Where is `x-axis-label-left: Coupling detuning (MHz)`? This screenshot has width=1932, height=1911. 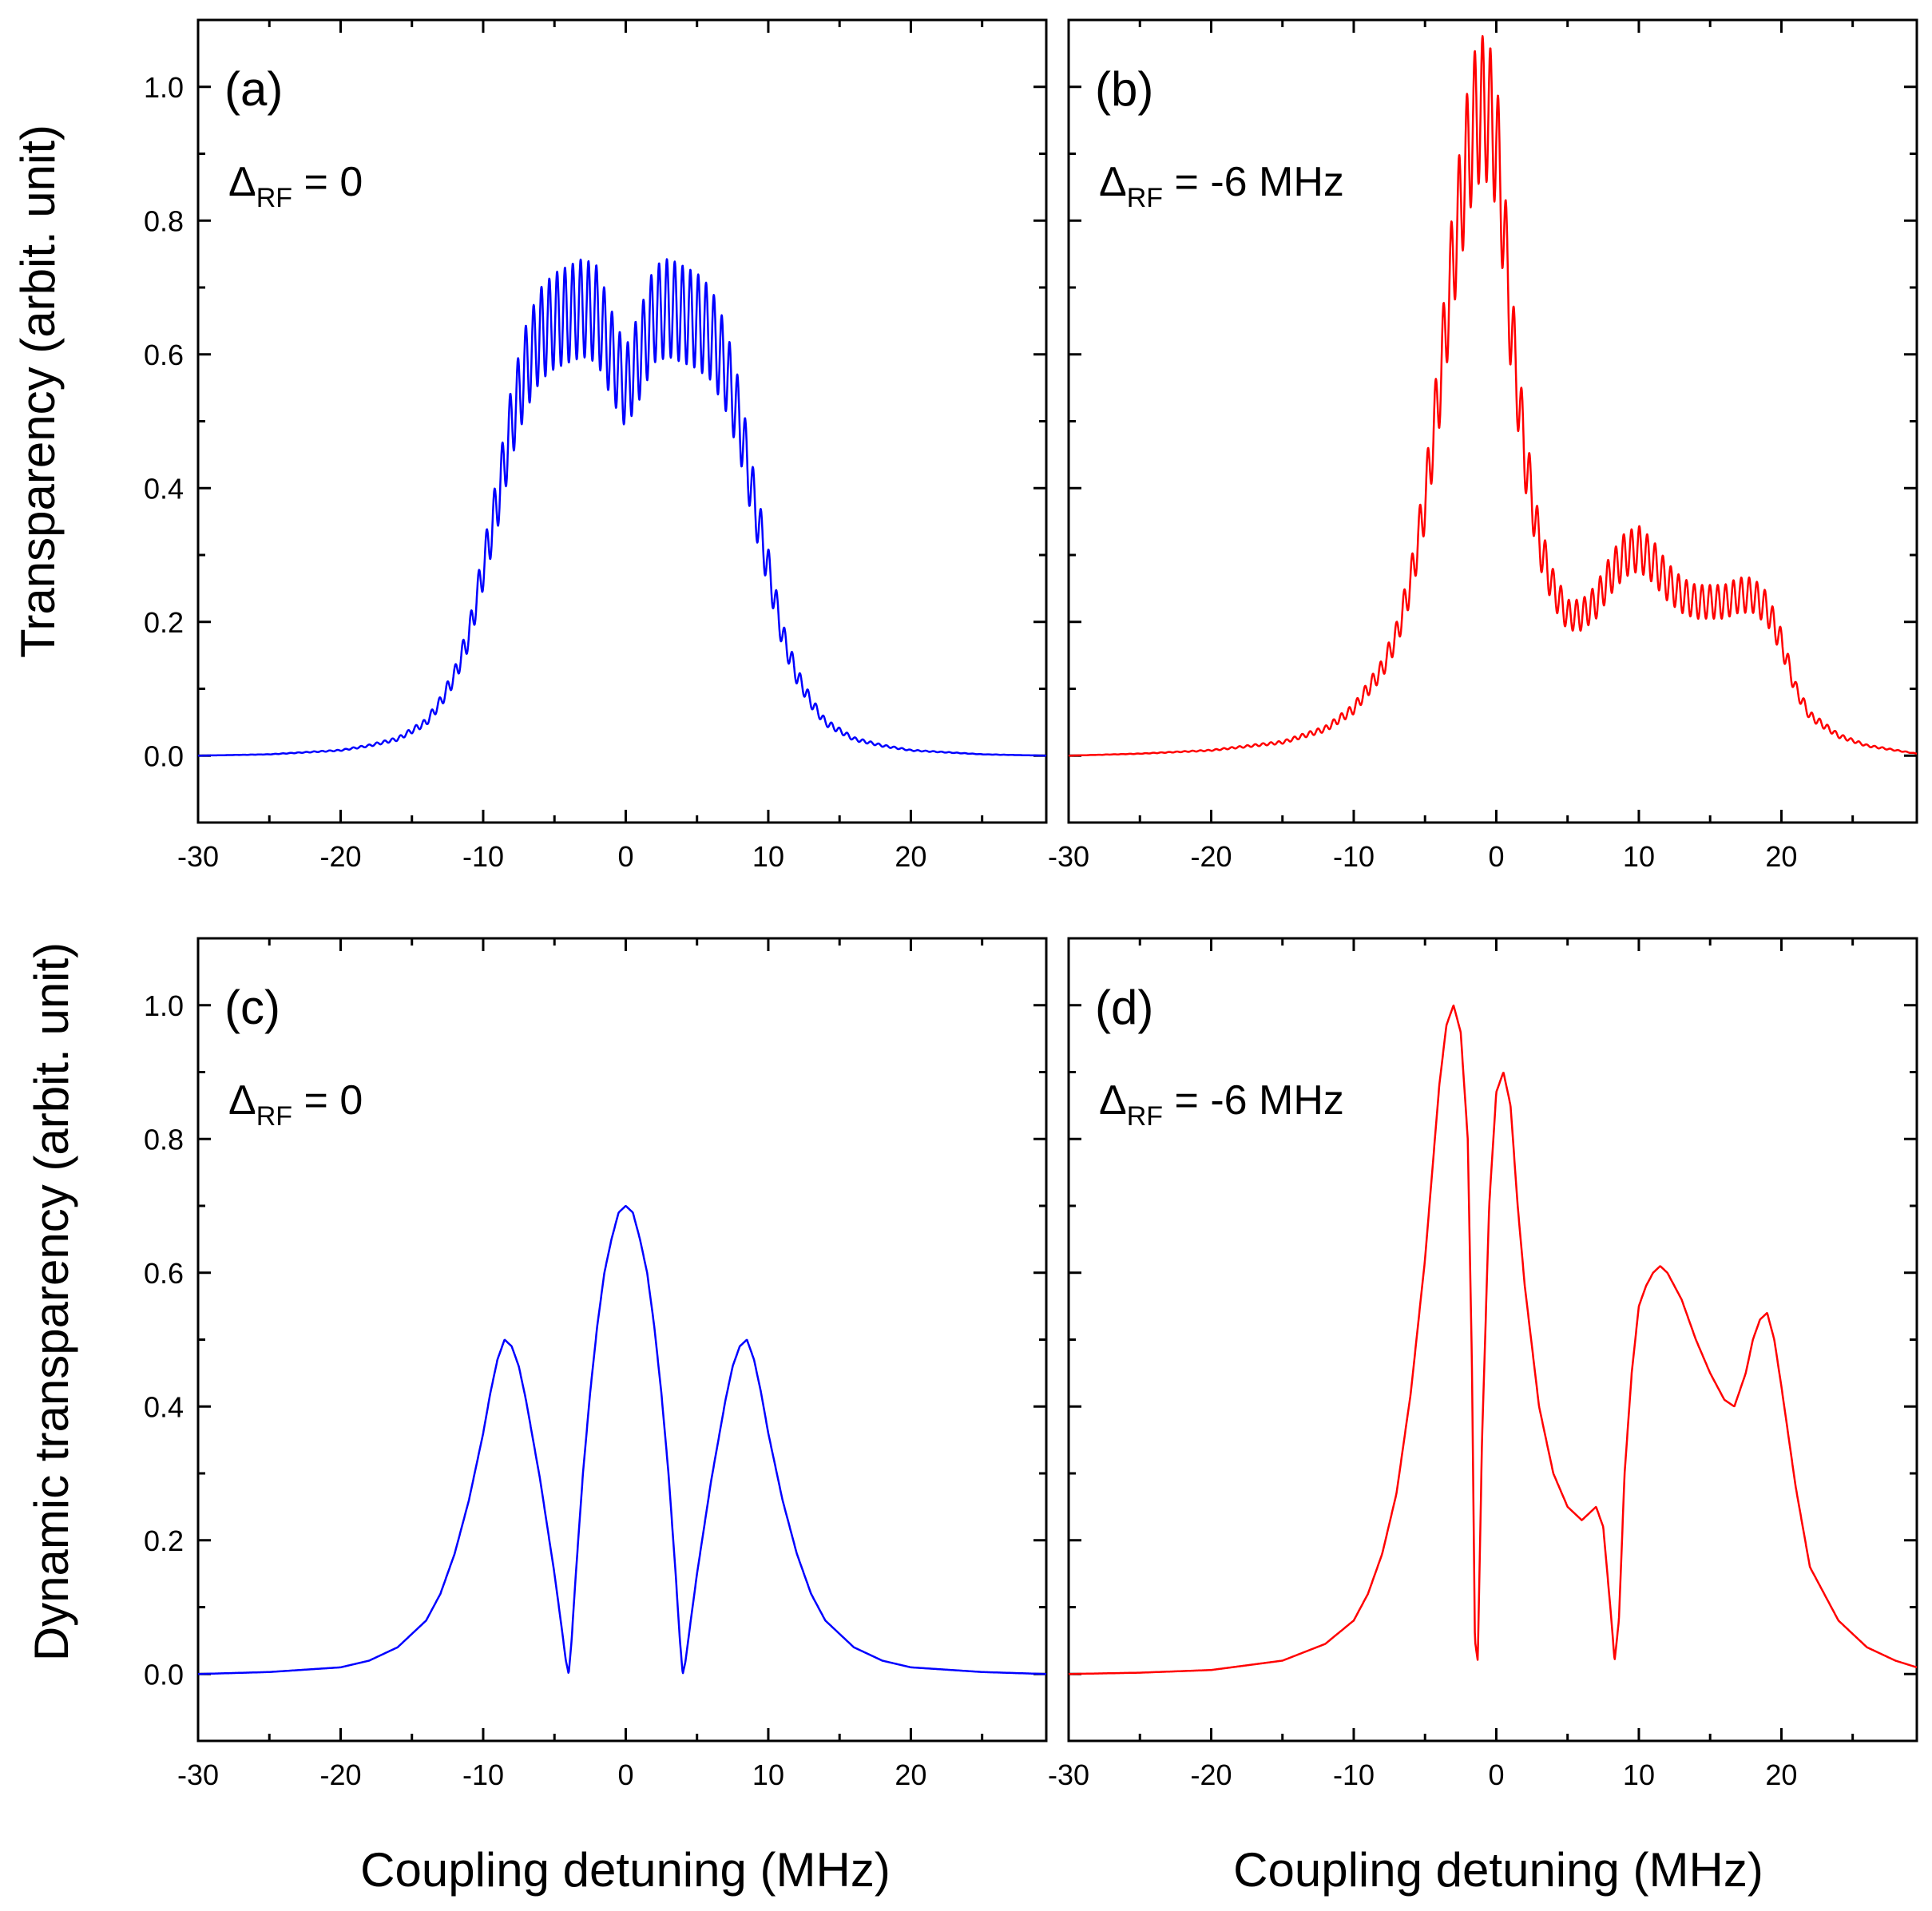
x-axis-label-left: Coupling detuning (MHz) is located at coordinates (625, 1870).